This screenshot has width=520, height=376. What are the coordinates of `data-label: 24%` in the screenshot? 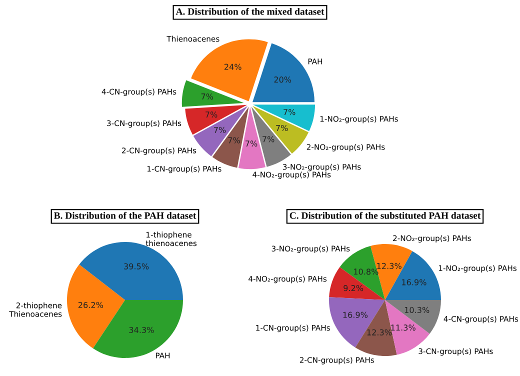 It's located at (233, 67).